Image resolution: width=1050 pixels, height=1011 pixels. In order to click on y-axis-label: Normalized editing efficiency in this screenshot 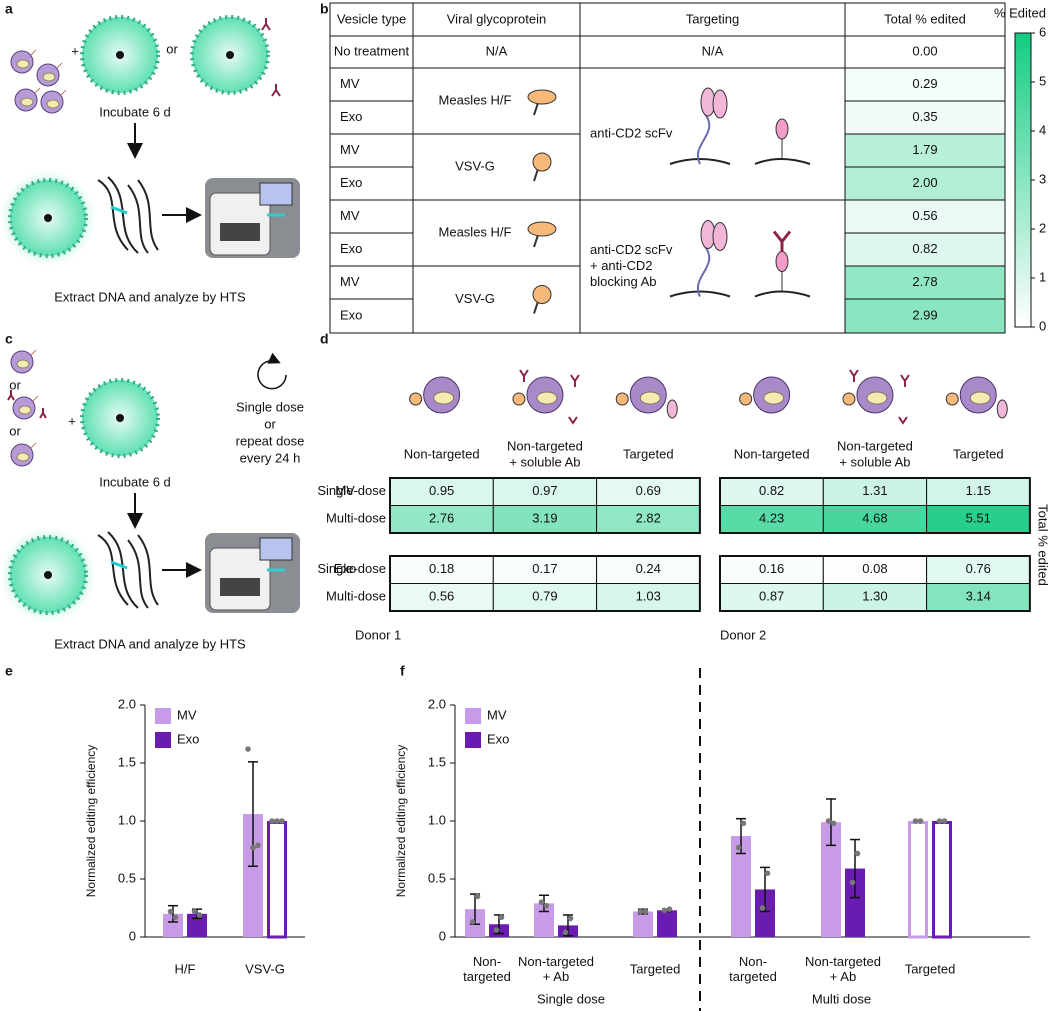, I will do `click(91, 821)`.